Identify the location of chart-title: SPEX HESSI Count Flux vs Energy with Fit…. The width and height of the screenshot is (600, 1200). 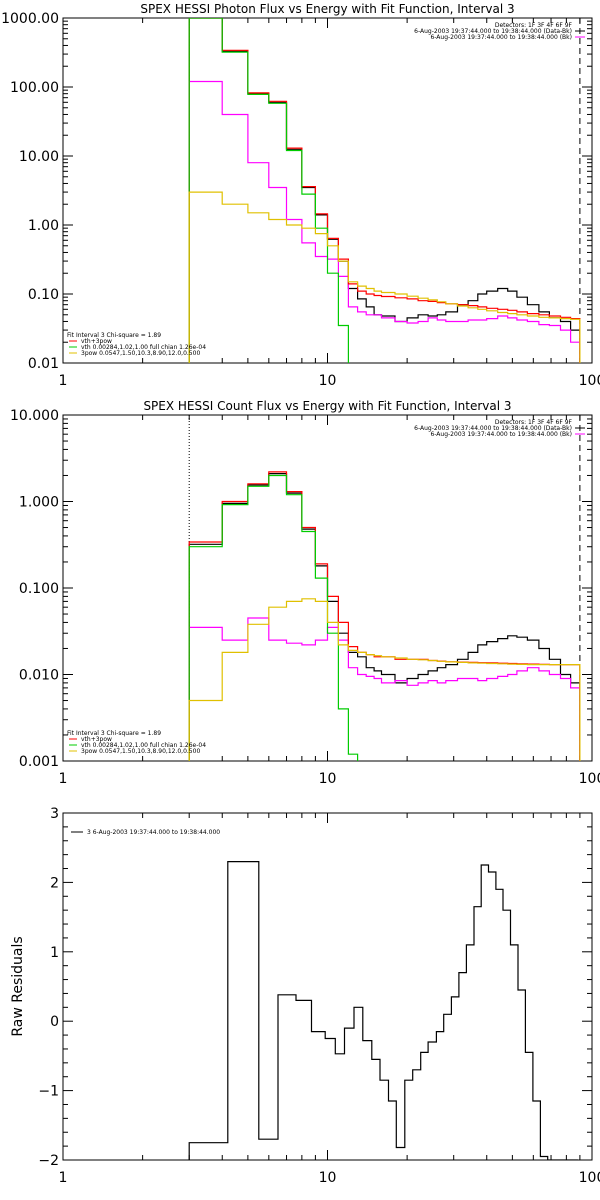
(327, 406).